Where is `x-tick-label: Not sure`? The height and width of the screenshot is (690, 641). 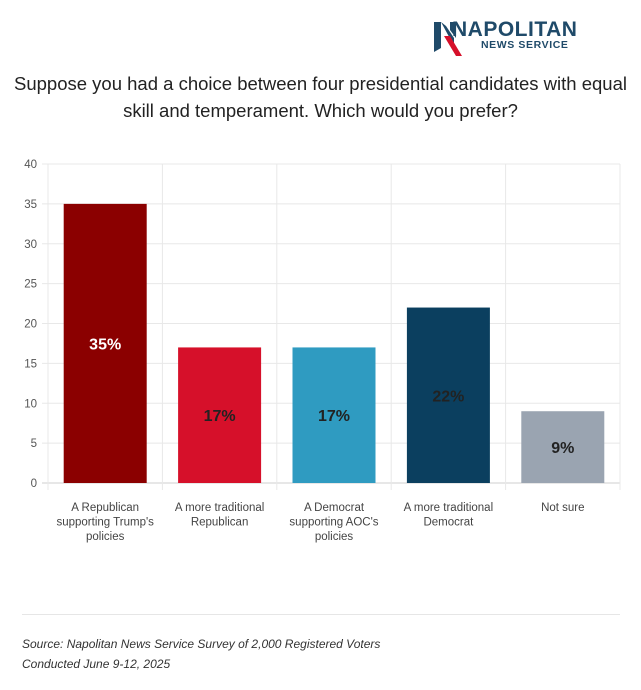 x-tick-label: Not sure is located at coordinates (562, 508).